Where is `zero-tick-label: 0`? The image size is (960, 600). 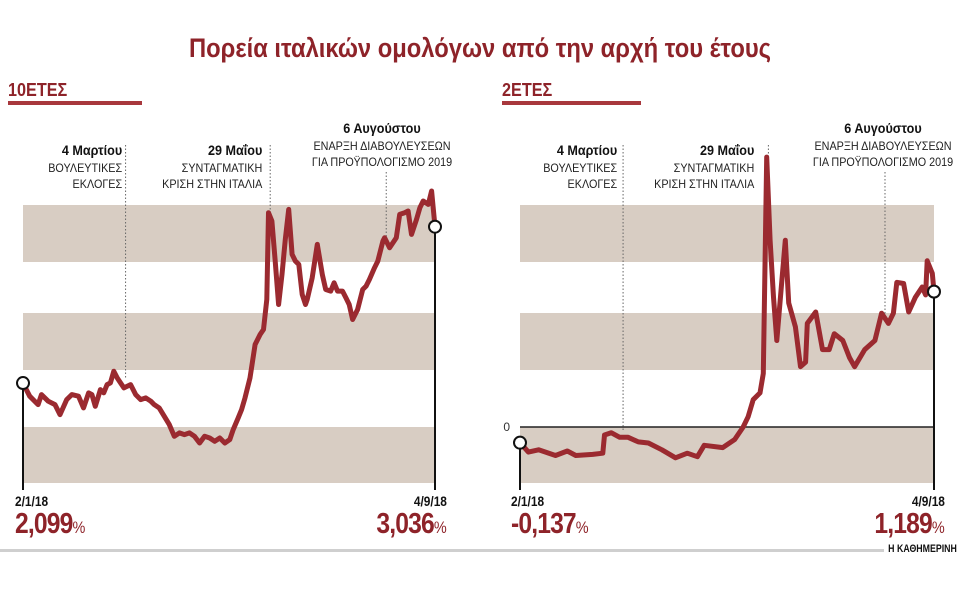
zero-tick-label: 0 is located at coordinates (506, 427).